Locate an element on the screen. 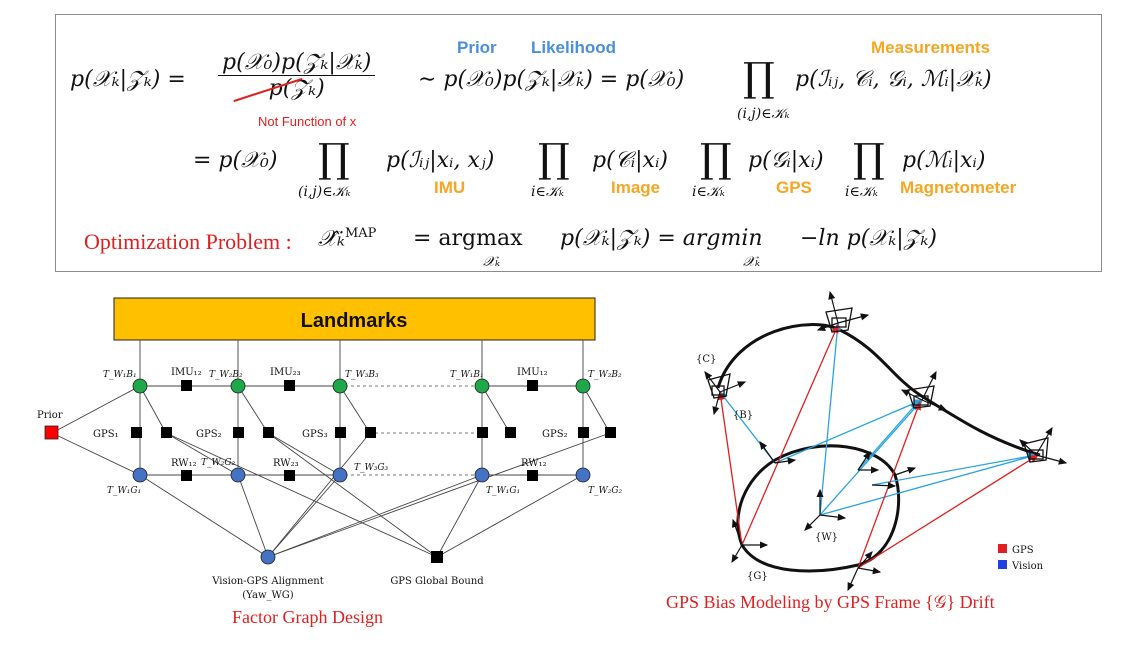 The image size is (1137, 663). rw23-label: RW₂₃ is located at coordinates (286, 463).